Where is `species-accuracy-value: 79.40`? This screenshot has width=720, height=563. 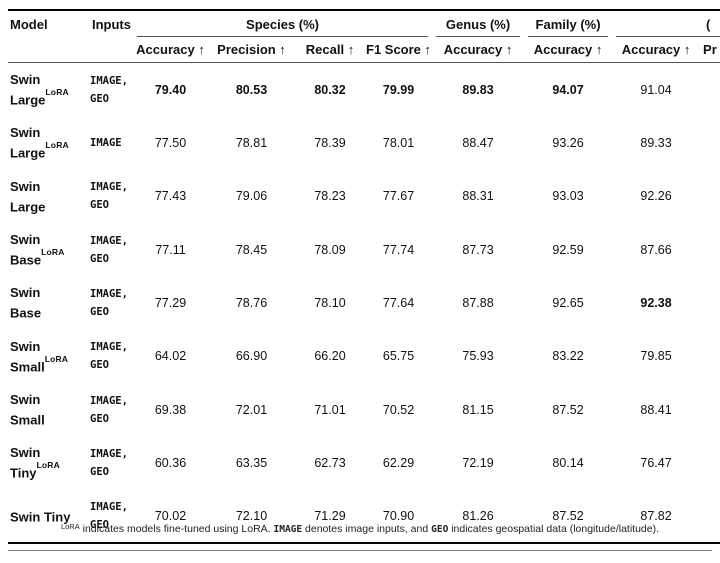 species-accuracy-value: 79.40 is located at coordinates (170, 89).